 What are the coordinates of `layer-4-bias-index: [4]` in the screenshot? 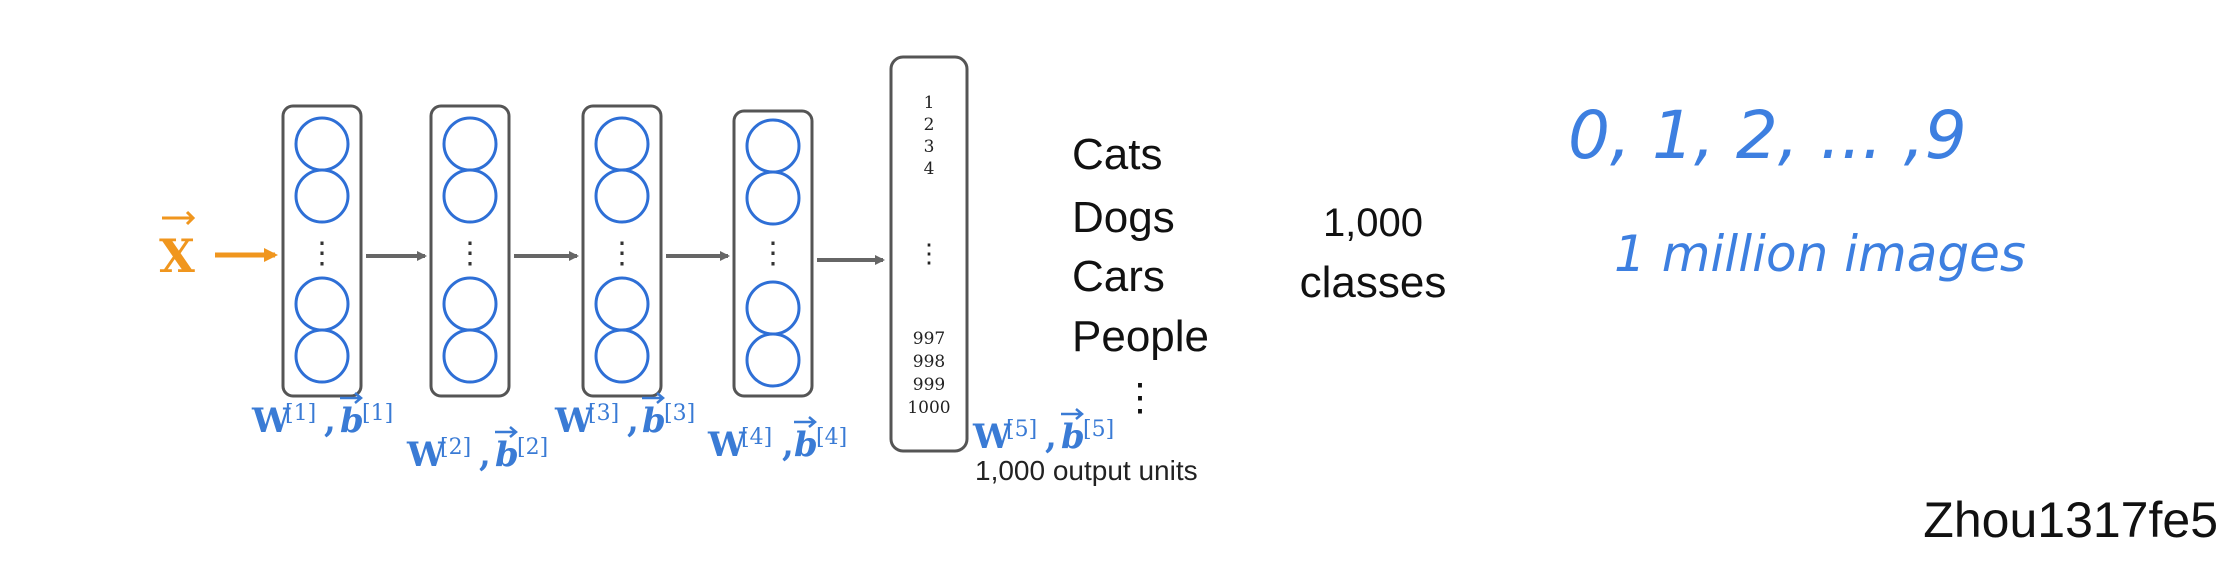 It's located at (831, 437).